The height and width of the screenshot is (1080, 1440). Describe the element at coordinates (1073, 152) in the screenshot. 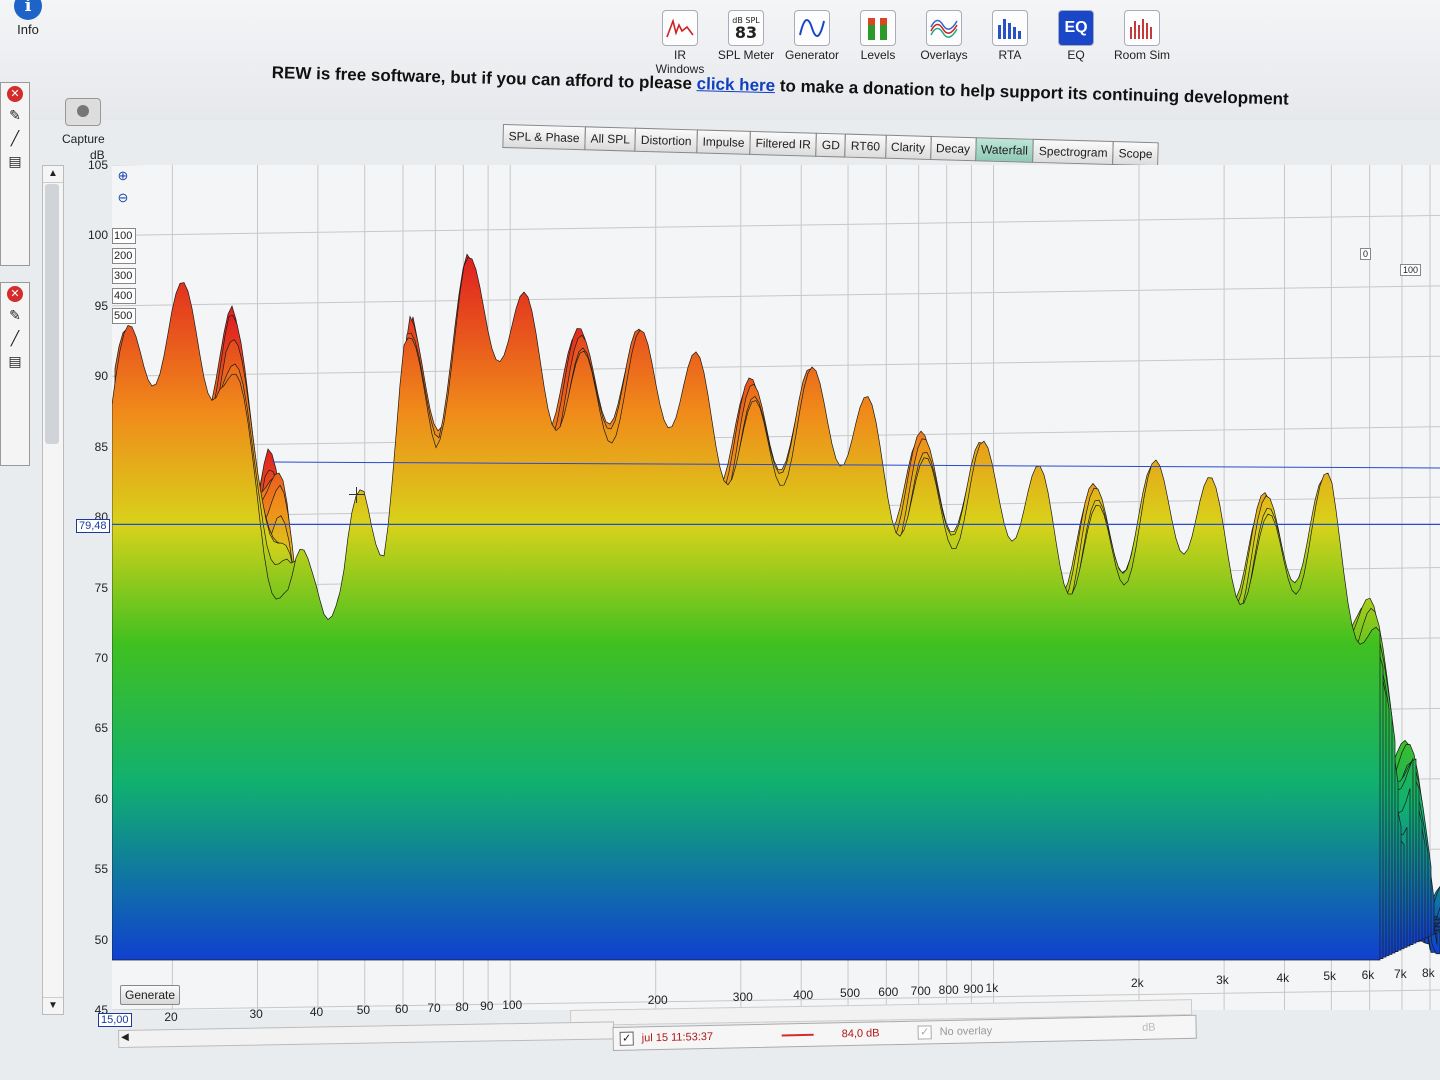

I see `tab-spectrogram: Spectrogram` at that location.